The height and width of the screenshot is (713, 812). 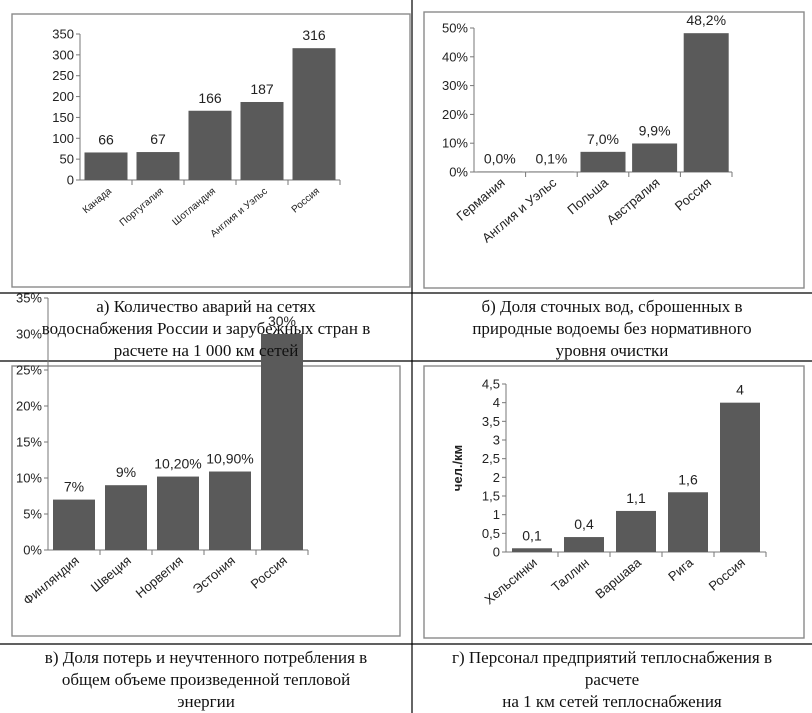 I want to click on data-label: 9,9%, so click(x=655, y=130).